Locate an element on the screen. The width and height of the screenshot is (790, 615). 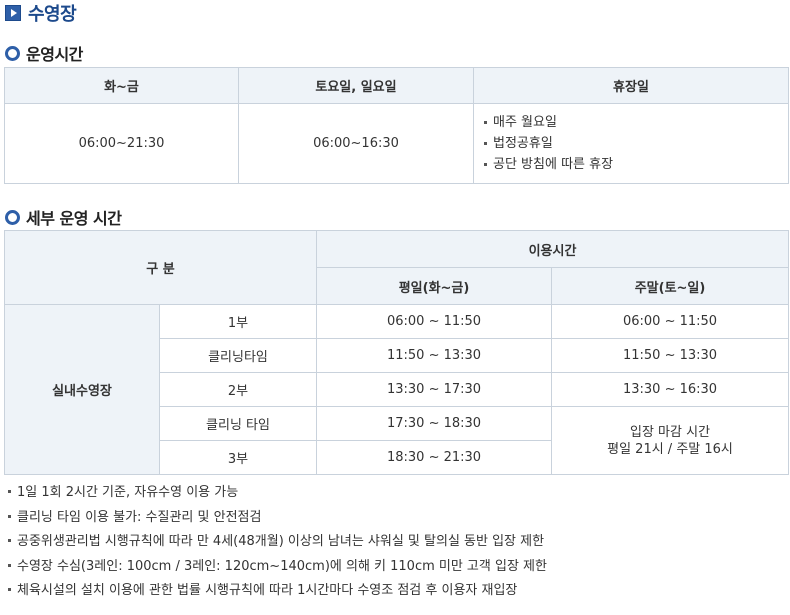
weekend-time: 06:00 ~ 11:50 is located at coordinates (670, 321).